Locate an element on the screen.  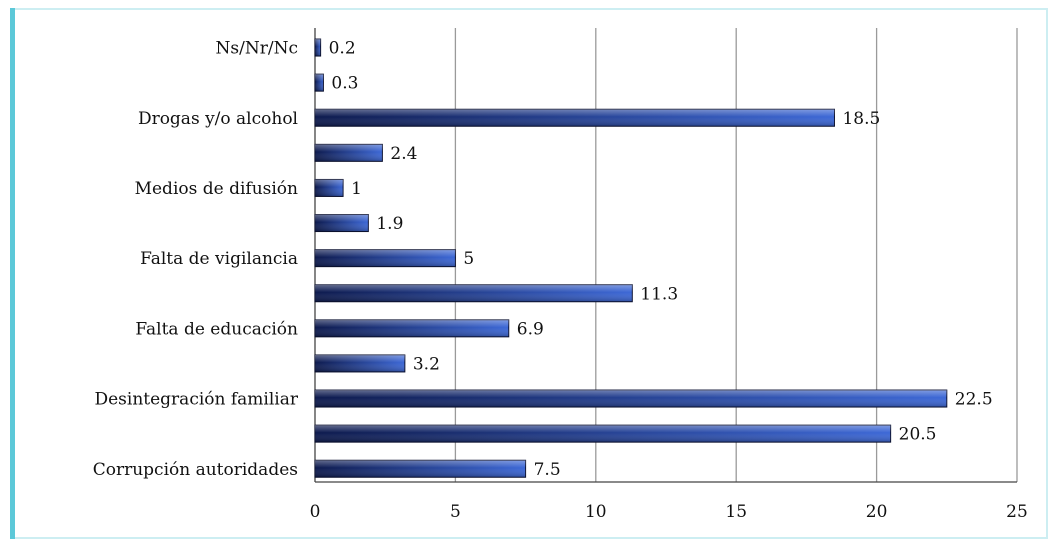
value-label: 2.4 is located at coordinates (403, 154).